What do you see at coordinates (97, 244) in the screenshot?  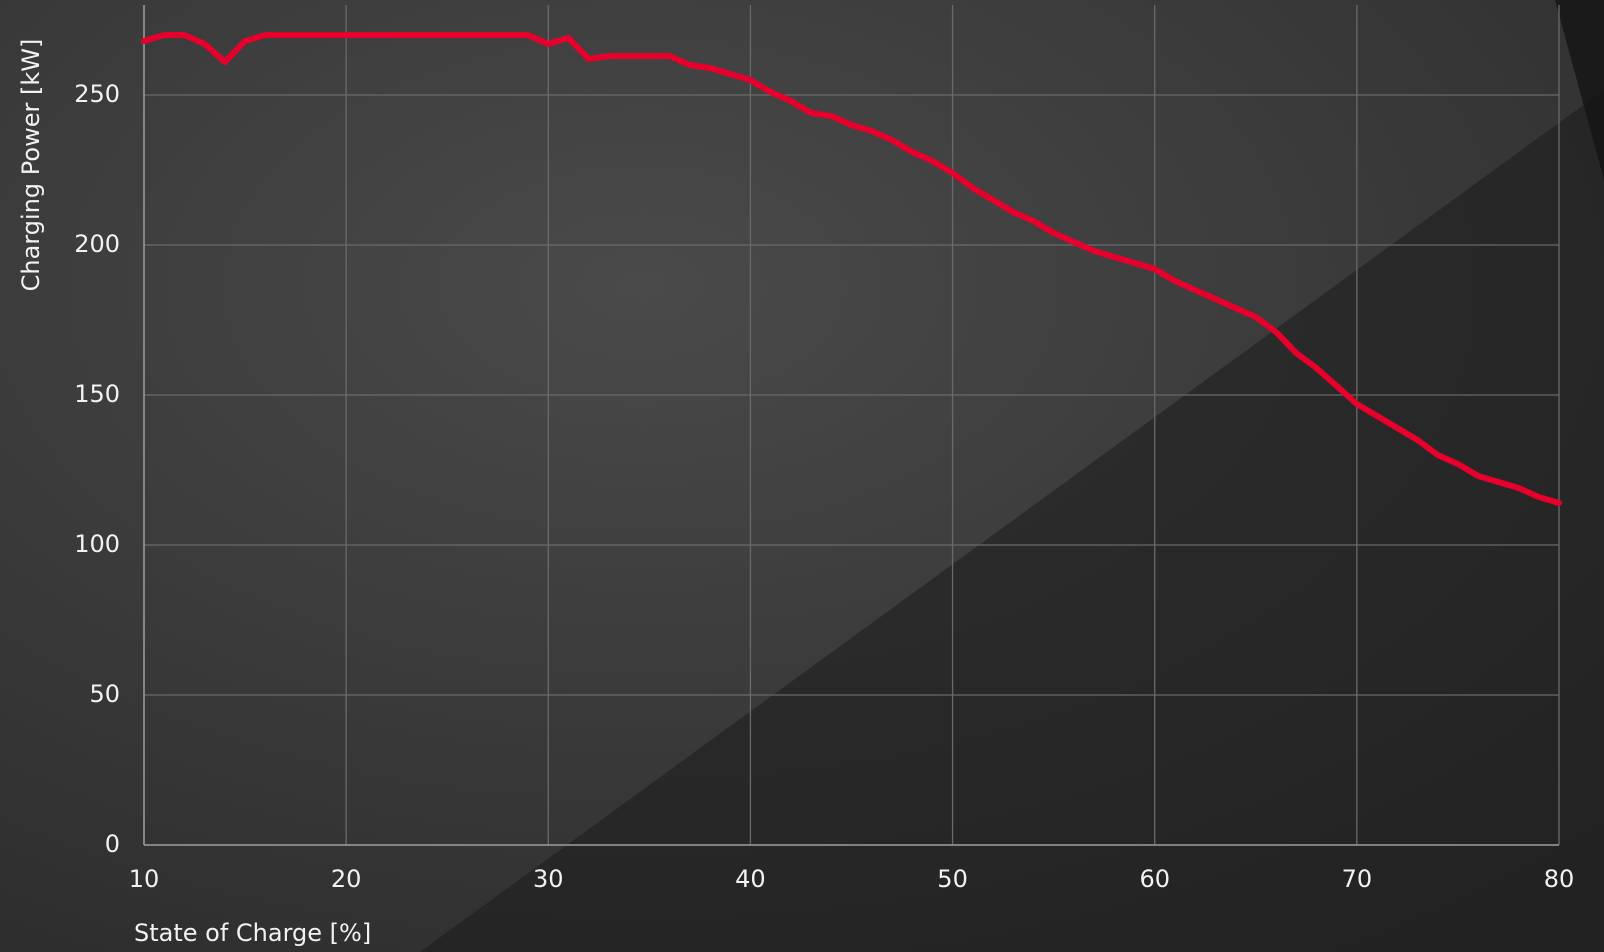 I see `y-tick-label: 200` at bounding box center [97, 244].